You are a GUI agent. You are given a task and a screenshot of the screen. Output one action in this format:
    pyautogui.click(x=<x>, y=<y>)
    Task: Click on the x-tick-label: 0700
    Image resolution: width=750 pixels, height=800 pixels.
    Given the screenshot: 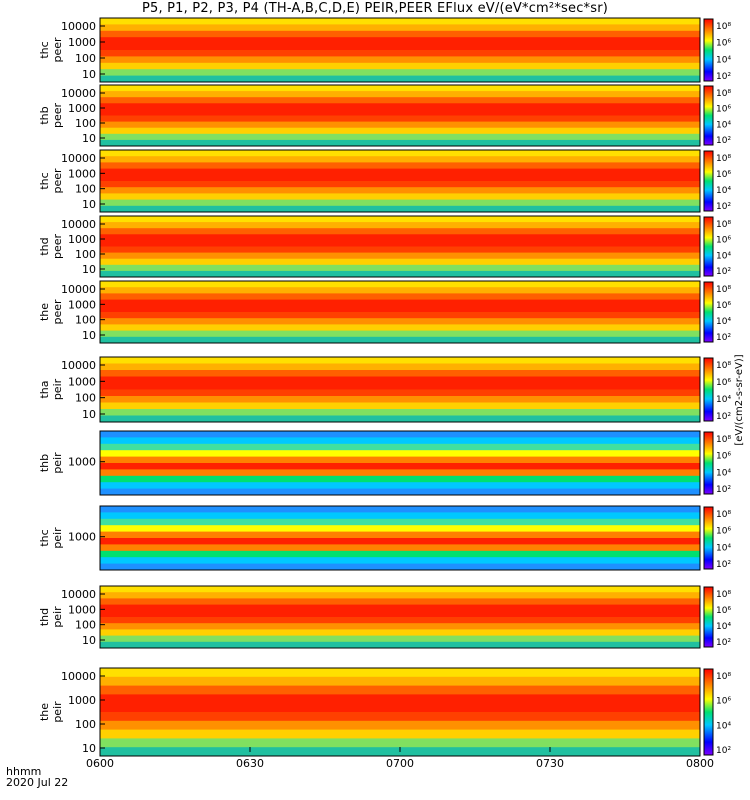 What is the action you would take?
    pyautogui.click(x=400, y=763)
    